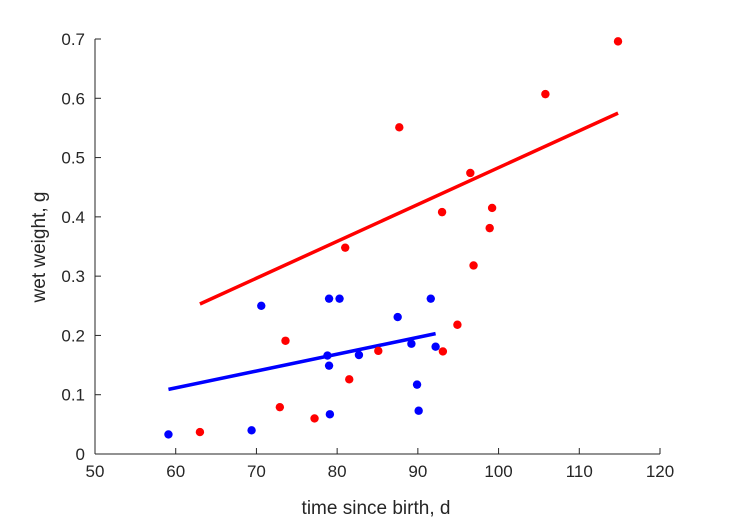 The height and width of the screenshot is (521, 729). I want to click on blue-fit-line, so click(302, 361).